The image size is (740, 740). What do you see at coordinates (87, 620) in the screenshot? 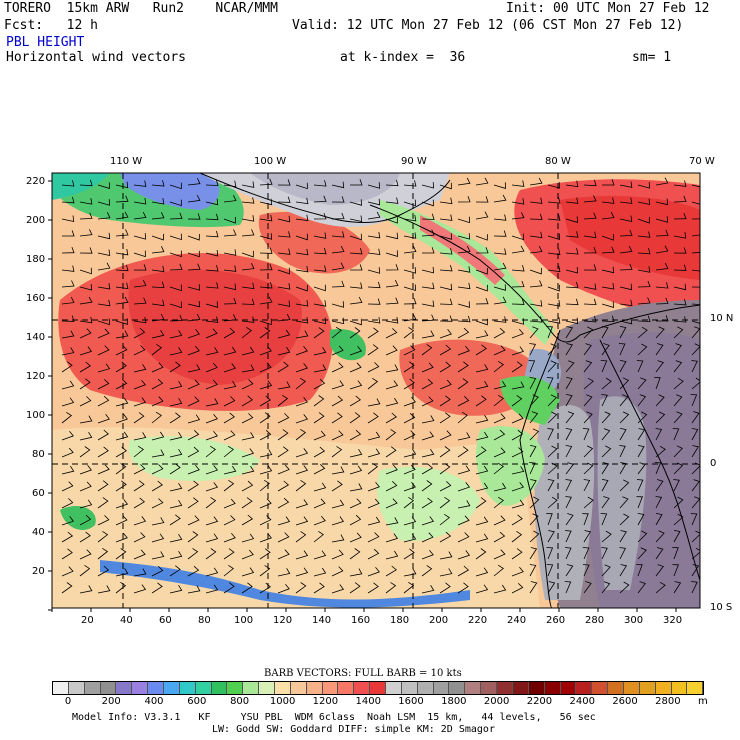
I see `x-tick: 20` at bounding box center [87, 620].